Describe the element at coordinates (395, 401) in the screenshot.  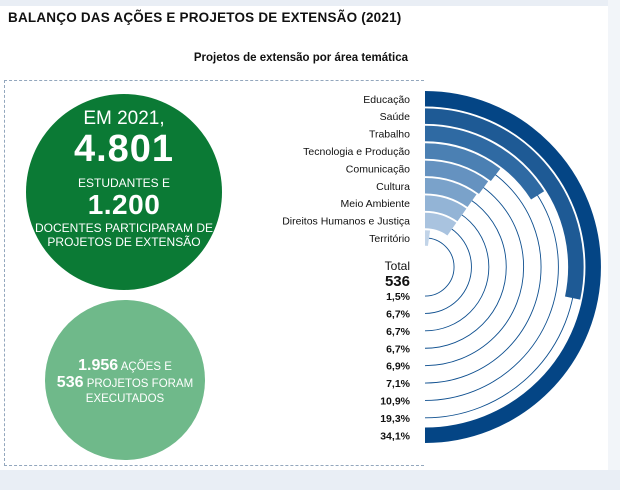
I see `value-label: 10,9%` at that location.